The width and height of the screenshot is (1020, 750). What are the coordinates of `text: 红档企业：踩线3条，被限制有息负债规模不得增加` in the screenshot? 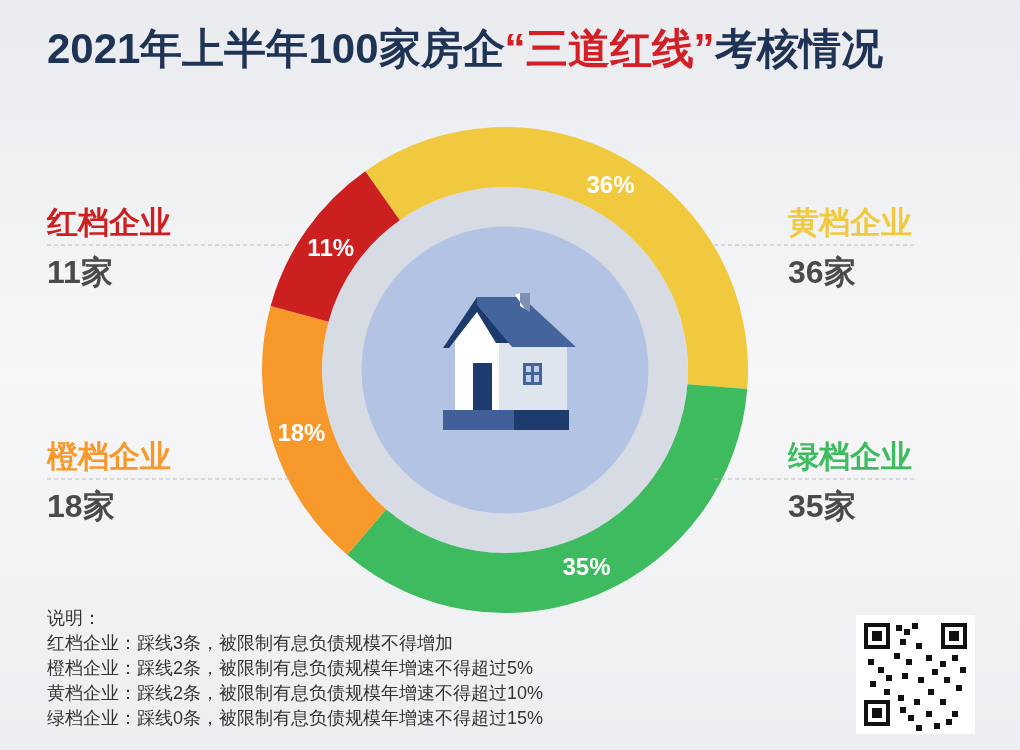 It's located at (250, 643).